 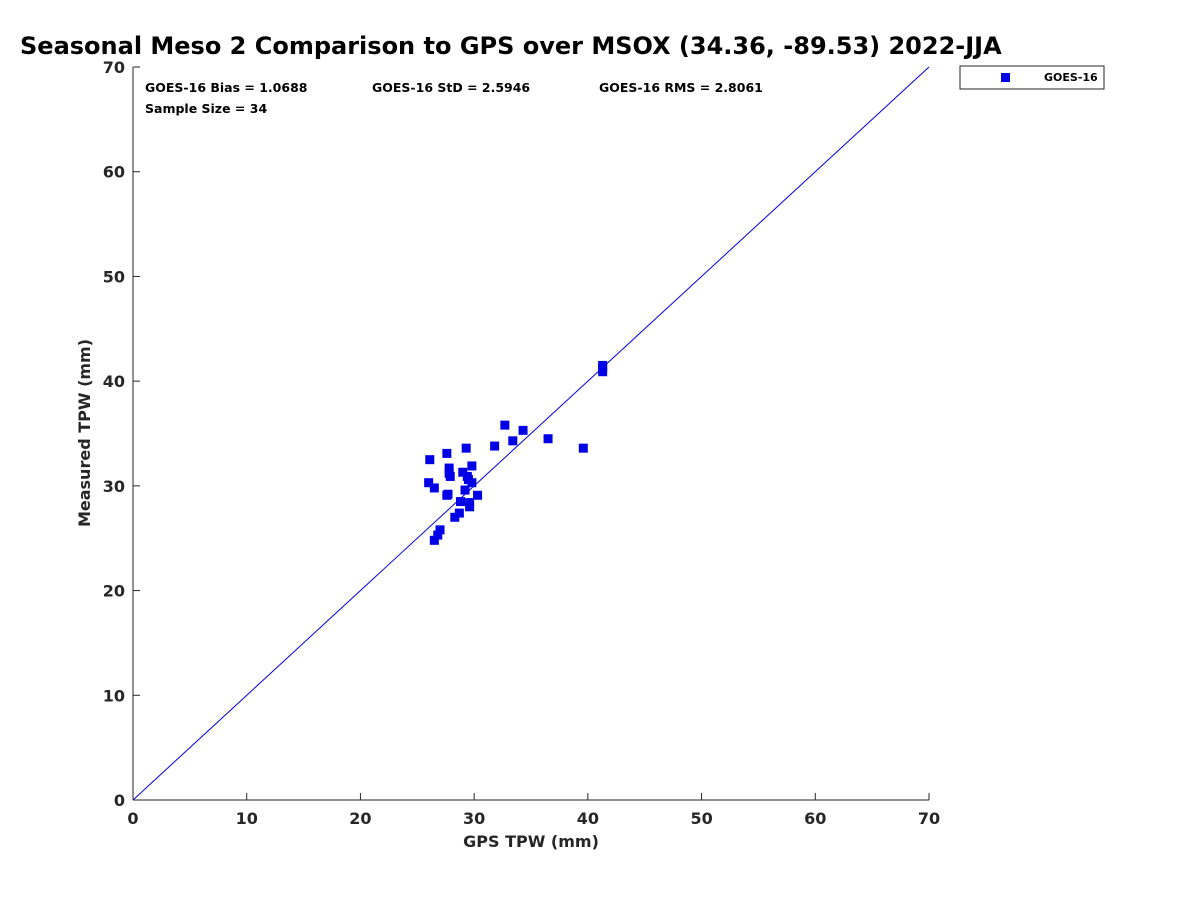 I want to click on y-ticks: 0 10 20 30 40 50 60 70, so click(x=121, y=434).